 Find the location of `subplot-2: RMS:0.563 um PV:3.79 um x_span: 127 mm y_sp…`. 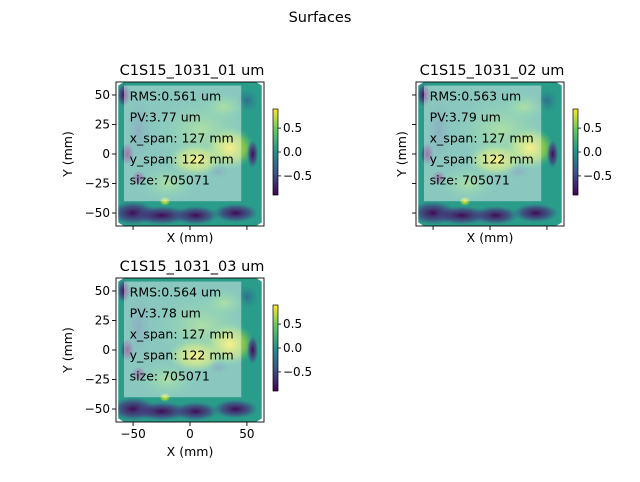

subplot-2: RMS:0.563 um PV:3.79 um x_span: 127 mm y_sp… is located at coordinates (503, 154).